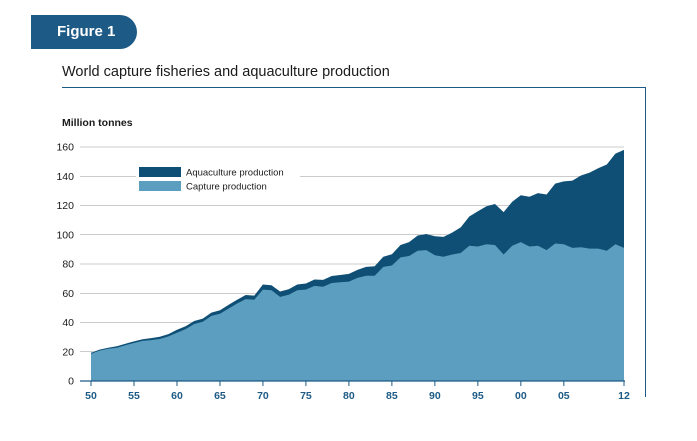 This screenshot has height=441, width=697. Describe the element at coordinates (68, 294) in the screenshot. I see `y-tick-label: 60` at that location.